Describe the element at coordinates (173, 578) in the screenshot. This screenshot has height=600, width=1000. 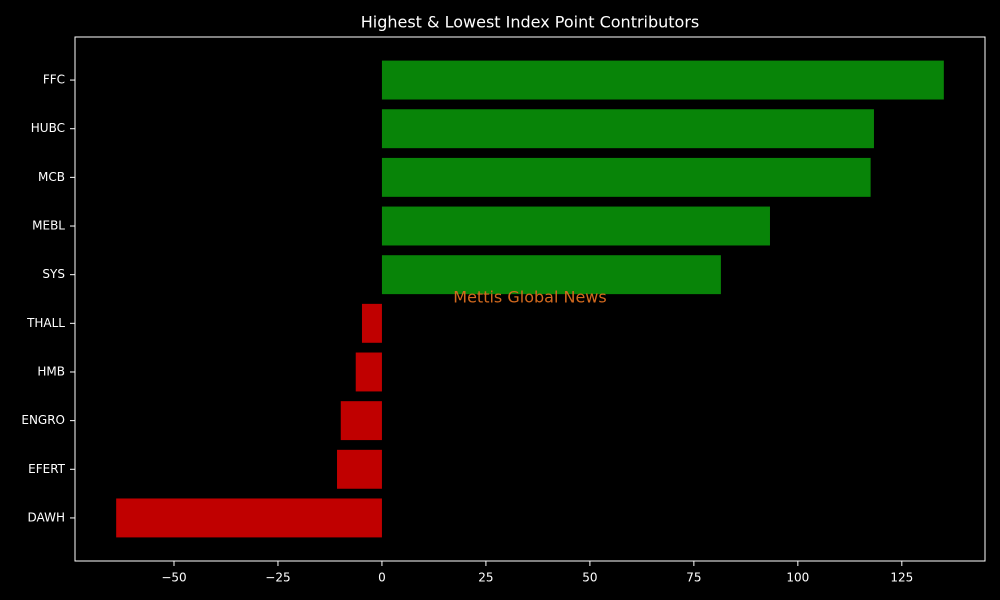
I see `x-tick-label: −50` at that location.